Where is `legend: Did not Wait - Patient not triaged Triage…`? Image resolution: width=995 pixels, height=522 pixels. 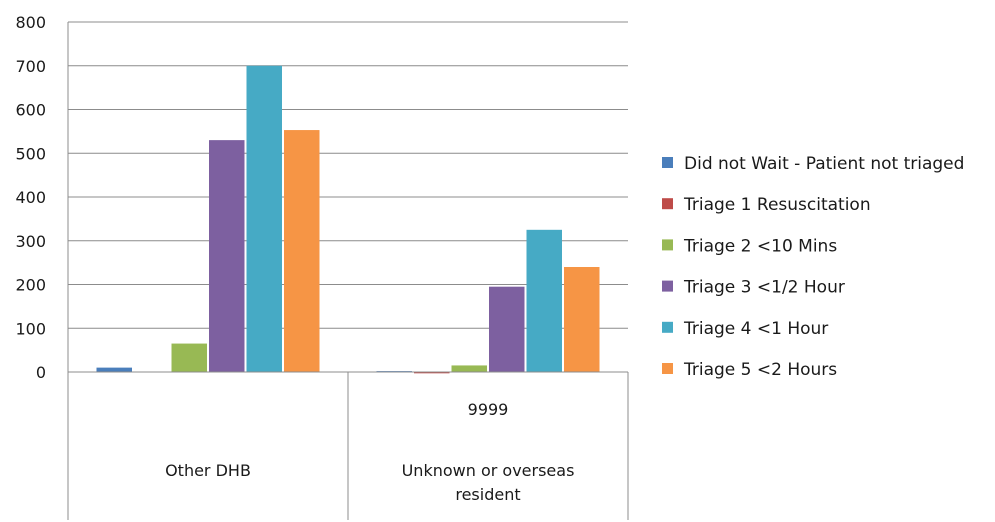
legend: Did not Wait - Patient not triaged Triage… is located at coordinates (813, 267).